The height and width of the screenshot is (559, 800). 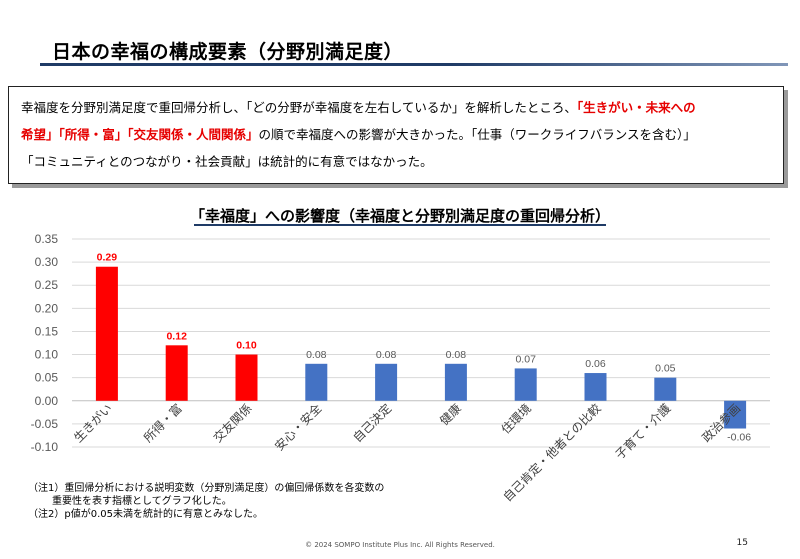 I want to click on x-category-label: 安心・安全, so click(x=297, y=427).